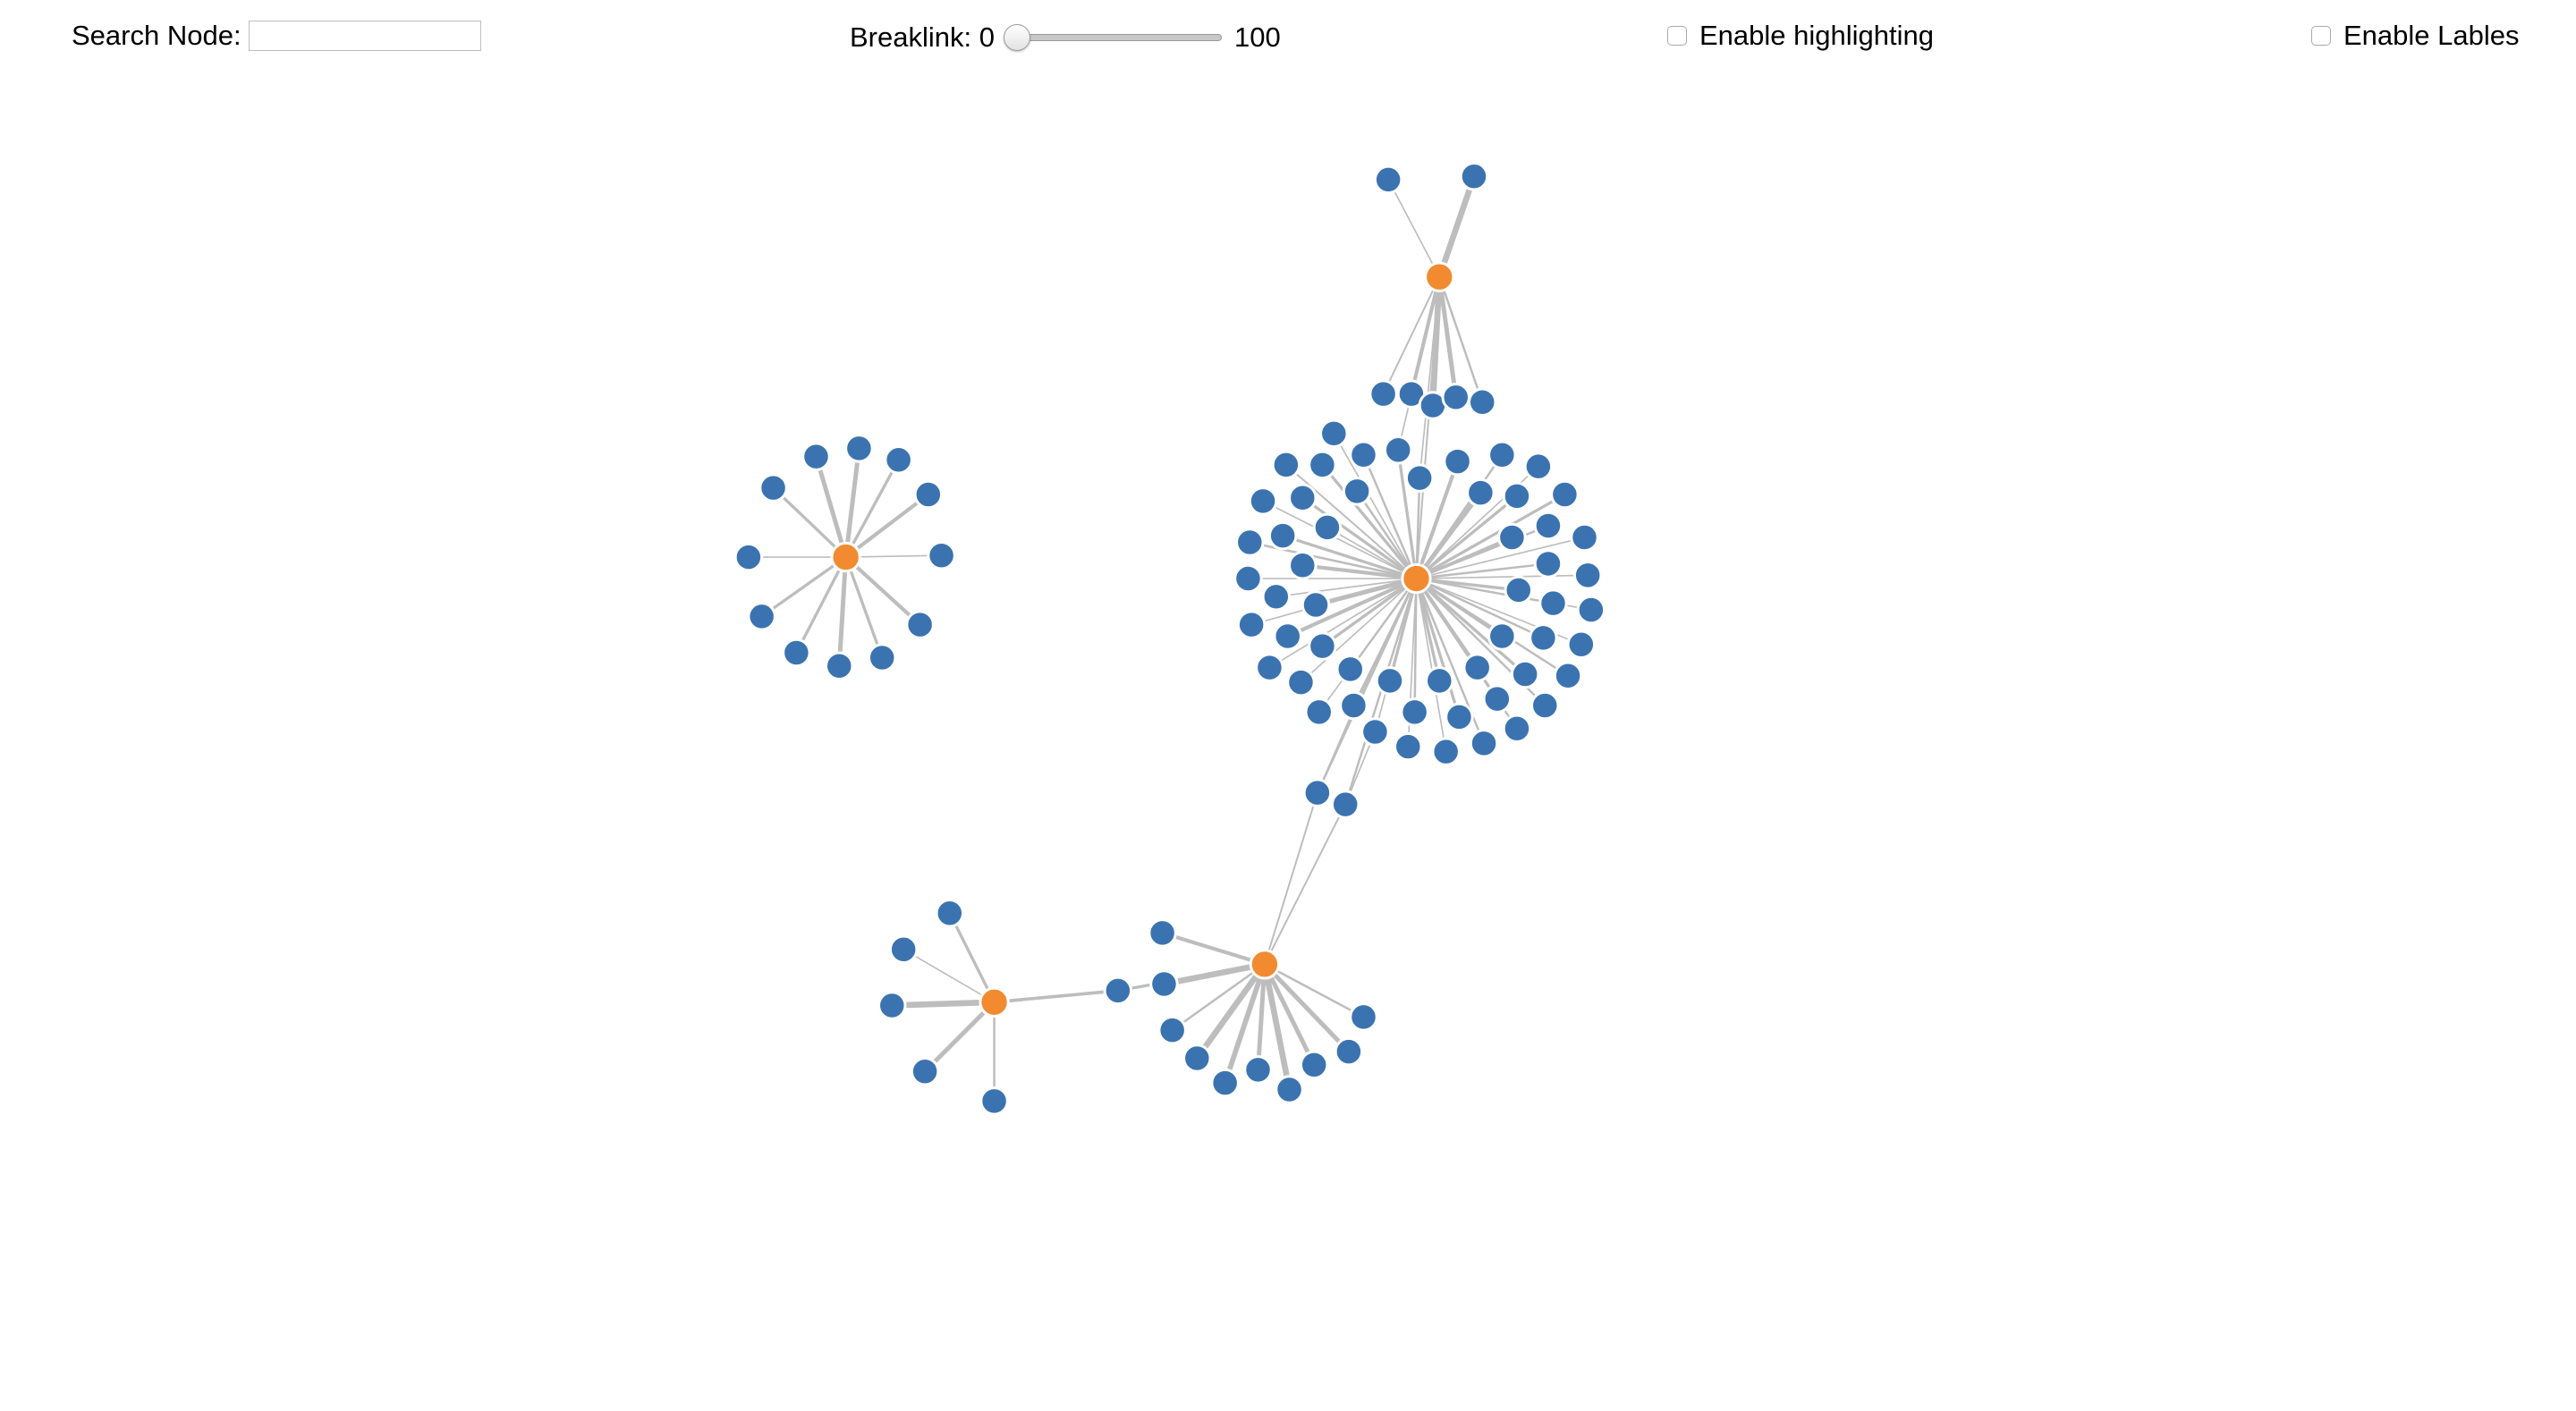  Describe the element at coordinates (1677, 36) in the screenshot. I see `highlight-checkbox` at that location.